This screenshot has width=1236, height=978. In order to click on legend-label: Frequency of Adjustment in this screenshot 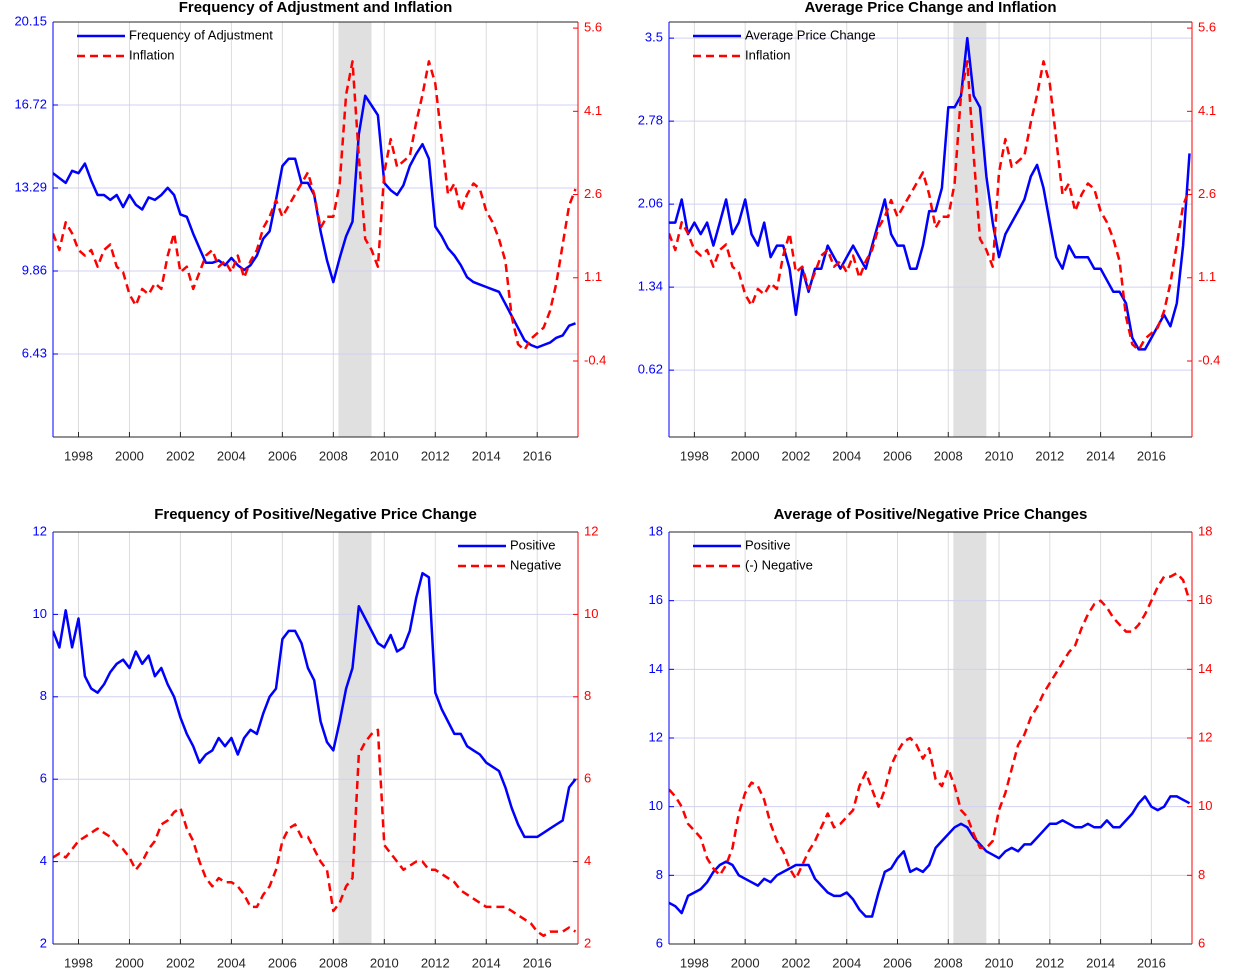, I will do `click(201, 34)`.